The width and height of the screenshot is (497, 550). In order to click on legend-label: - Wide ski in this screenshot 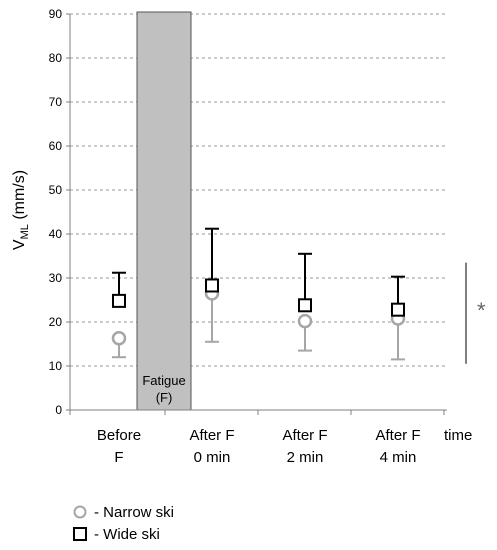, I will do `click(127, 534)`.